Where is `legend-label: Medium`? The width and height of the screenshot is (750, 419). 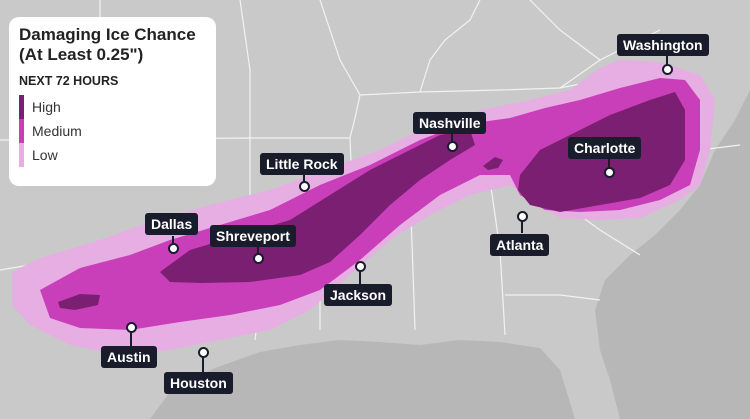
legend-label: Medium is located at coordinates (57, 131).